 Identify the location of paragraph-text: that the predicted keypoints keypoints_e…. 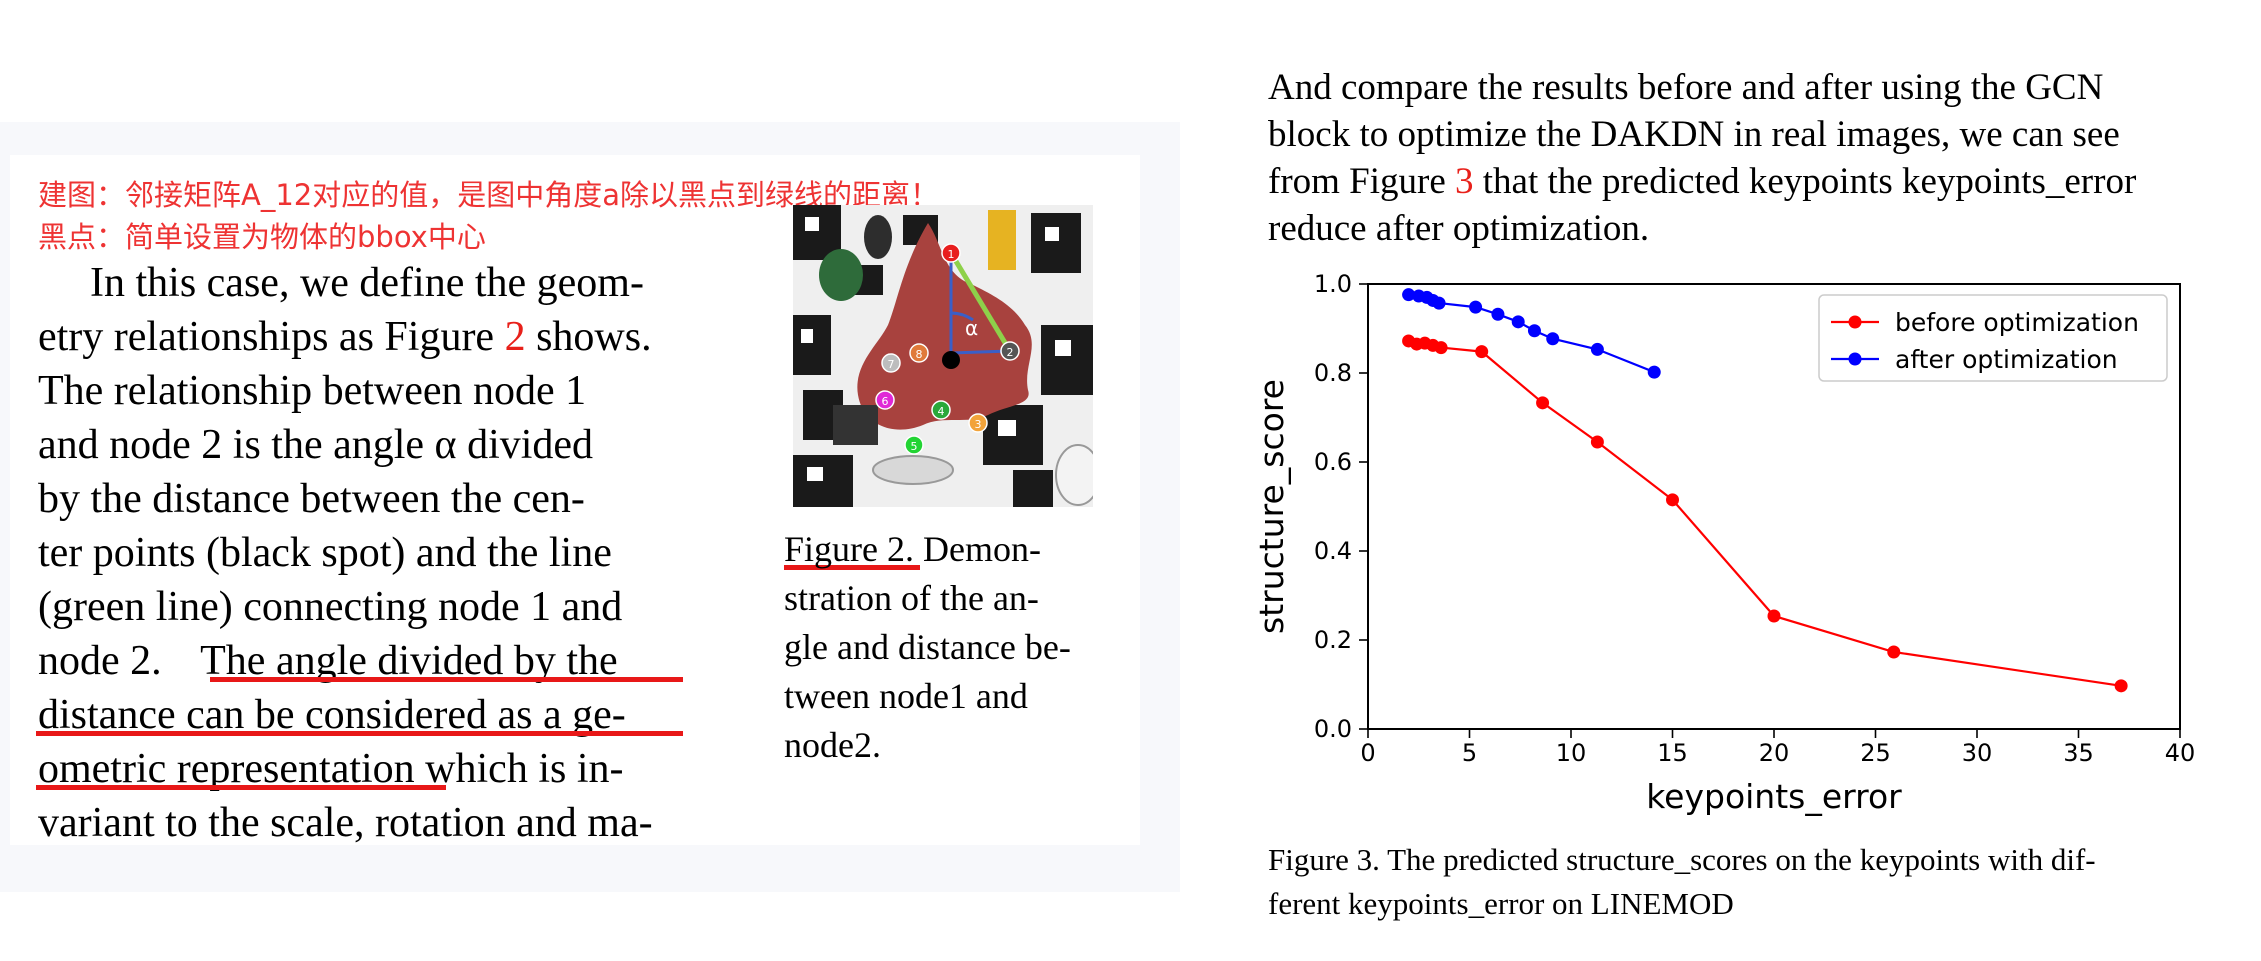
(1805, 181).